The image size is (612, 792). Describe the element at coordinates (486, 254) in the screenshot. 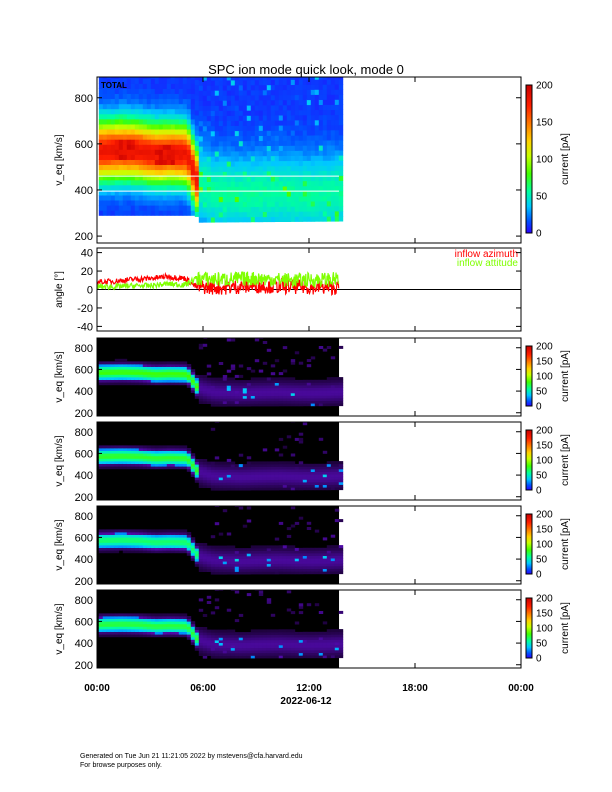

I see `legend-entry: inflow azimuth` at that location.